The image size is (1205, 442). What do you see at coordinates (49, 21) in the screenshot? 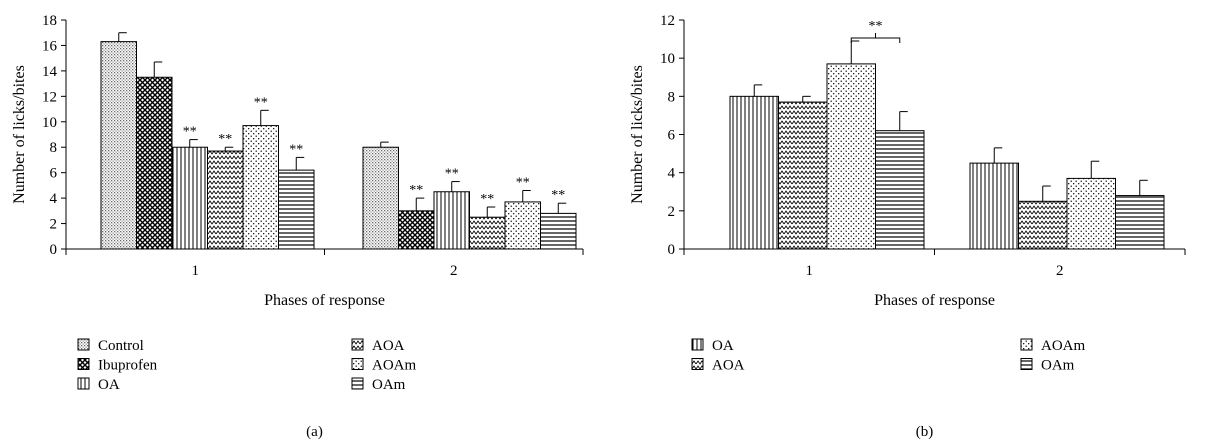
I see `y-tick-label: 18` at bounding box center [49, 21].